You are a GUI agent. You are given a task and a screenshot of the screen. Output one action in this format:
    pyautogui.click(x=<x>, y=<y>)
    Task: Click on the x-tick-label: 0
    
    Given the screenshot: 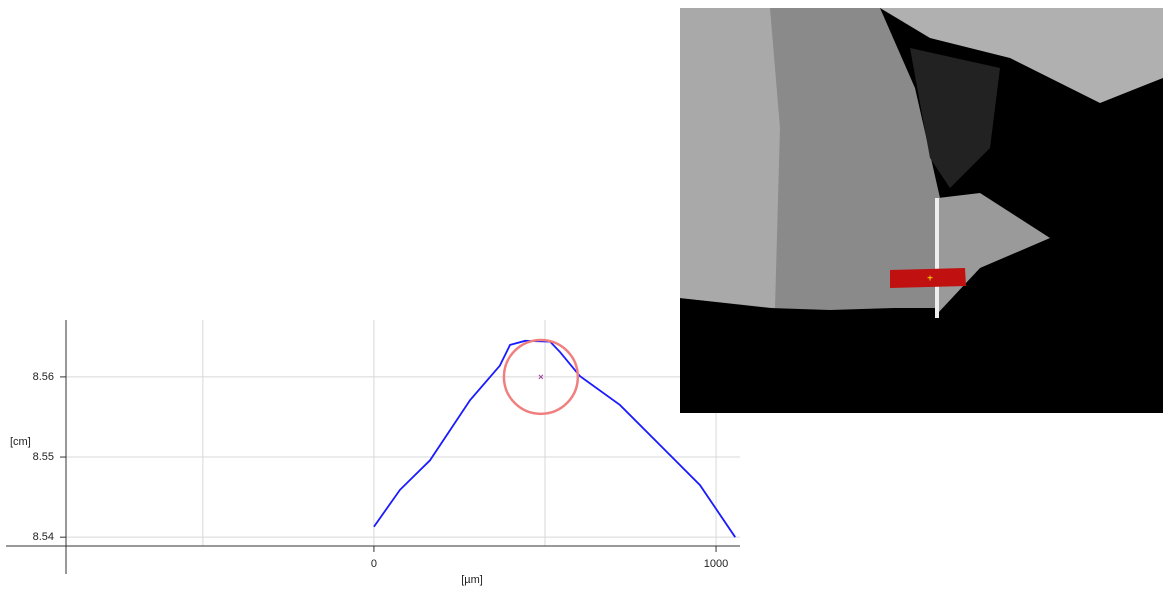 What is the action you would take?
    pyautogui.click(x=374, y=564)
    